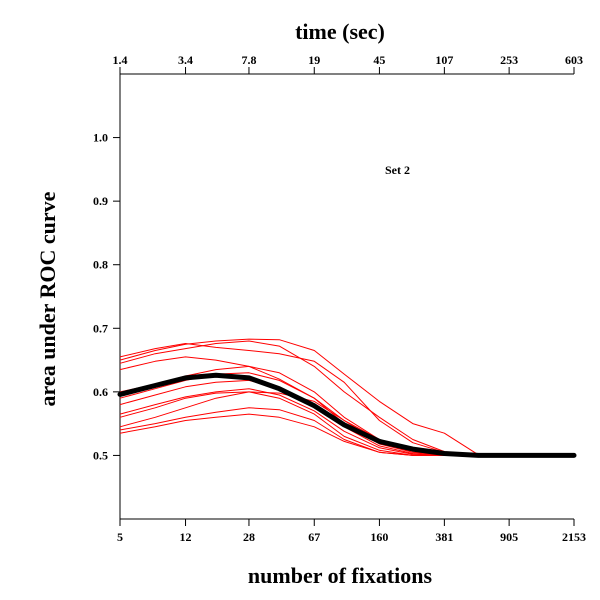 Image resolution: width=600 pixels, height=600 pixels. Describe the element at coordinates (444, 60) in the screenshot. I see `x2-tick-label: 107` at that location.